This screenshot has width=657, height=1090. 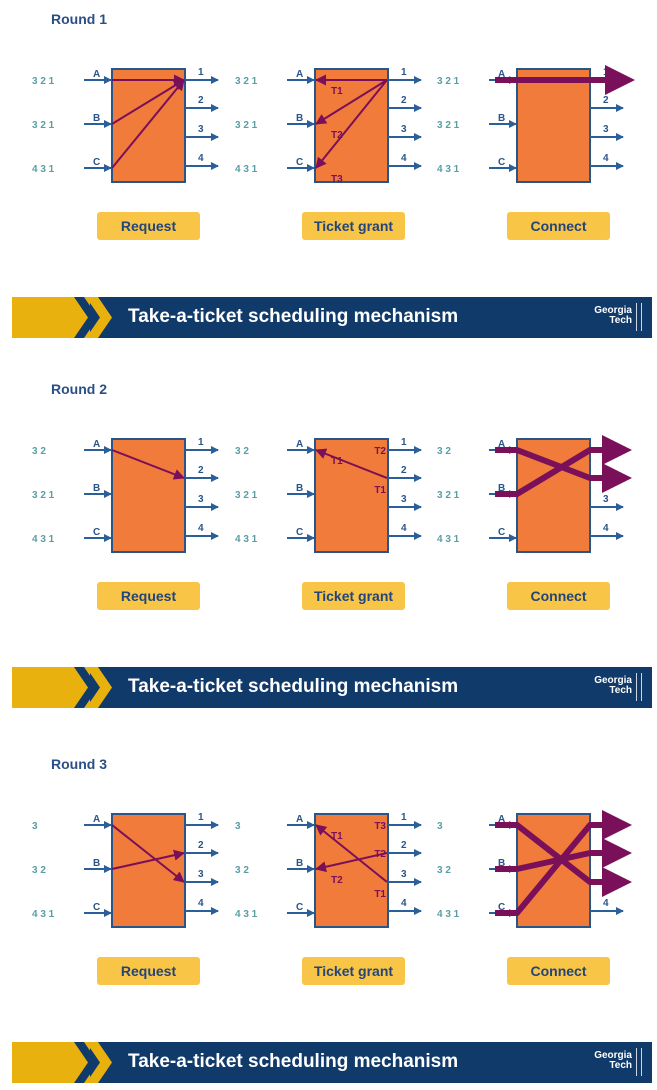 I want to click on switch-panel-request: 3 A 3 2 B 4 3 1 C 1 2 3 4, so click(x=139, y=874).